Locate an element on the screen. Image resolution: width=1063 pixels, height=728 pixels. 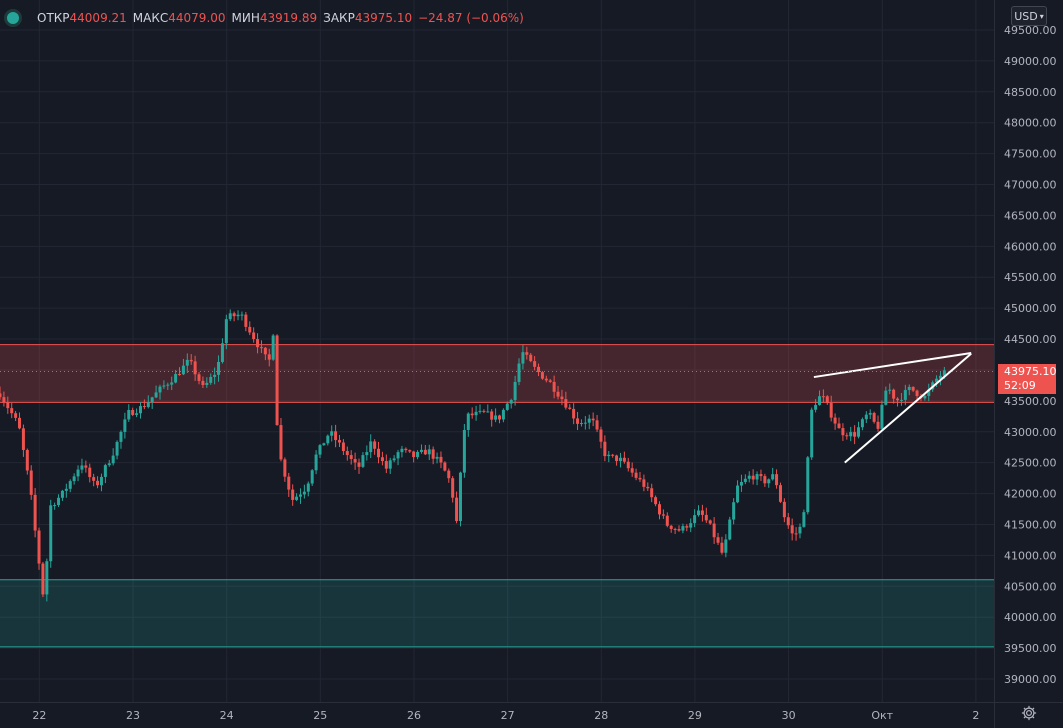
time-axis is located at coordinates (497, 715).